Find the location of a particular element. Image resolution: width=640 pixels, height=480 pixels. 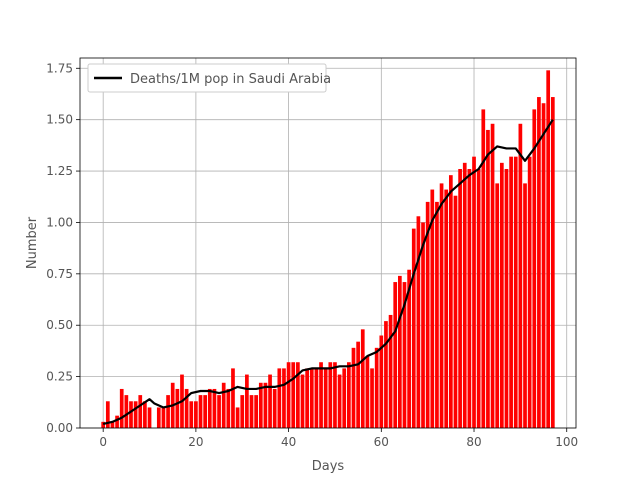

y-tick-label: 1.75 is located at coordinates (59, 68).